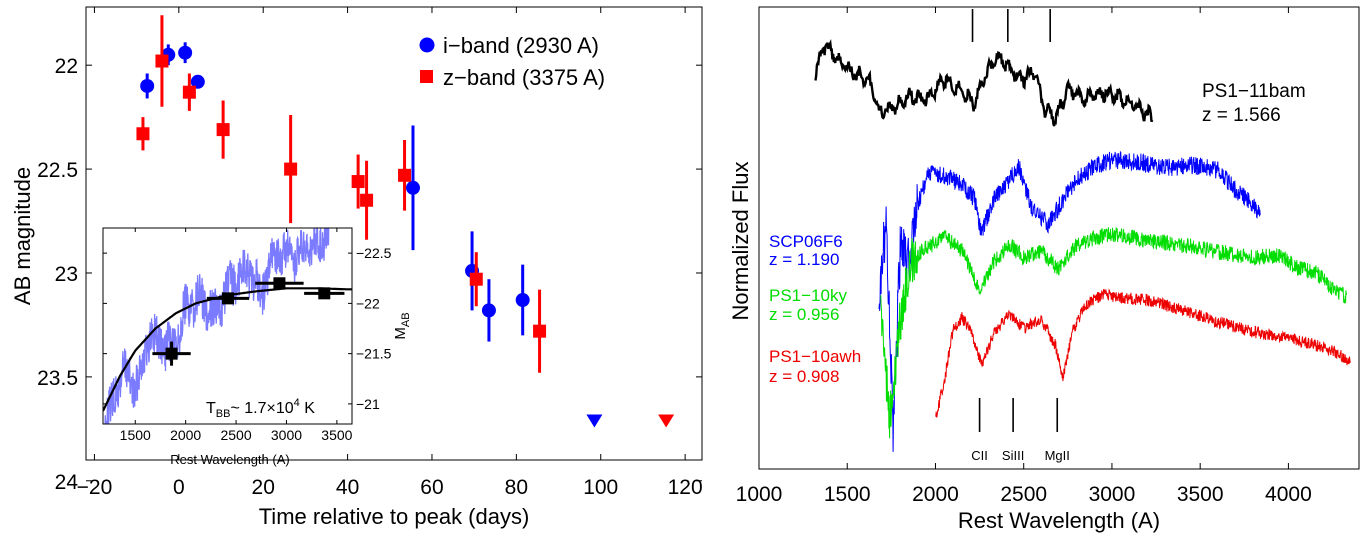  What do you see at coordinates (815, 356) in the screenshot?
I see `spectrum-label-ps1-10awh: PS1−10awh` at bounding box center [815, 356].